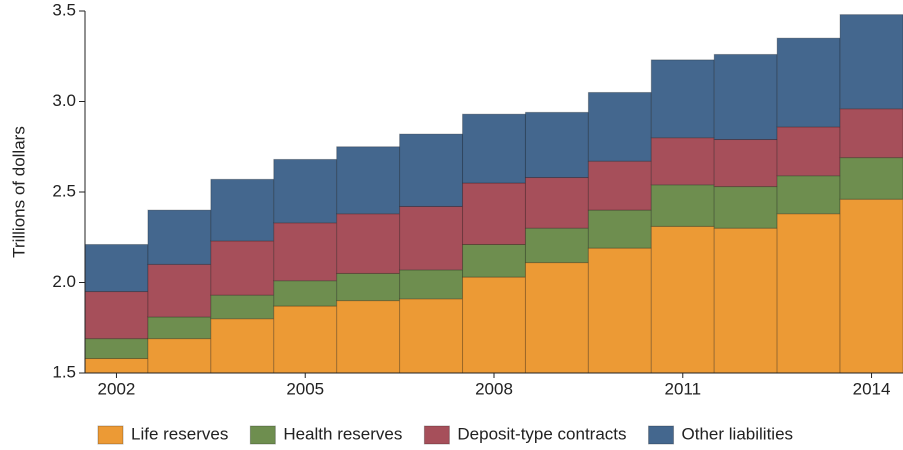 This screenshot has height=450, width=903. I want to click on x-tick-label: 2011, so click(682, 388).